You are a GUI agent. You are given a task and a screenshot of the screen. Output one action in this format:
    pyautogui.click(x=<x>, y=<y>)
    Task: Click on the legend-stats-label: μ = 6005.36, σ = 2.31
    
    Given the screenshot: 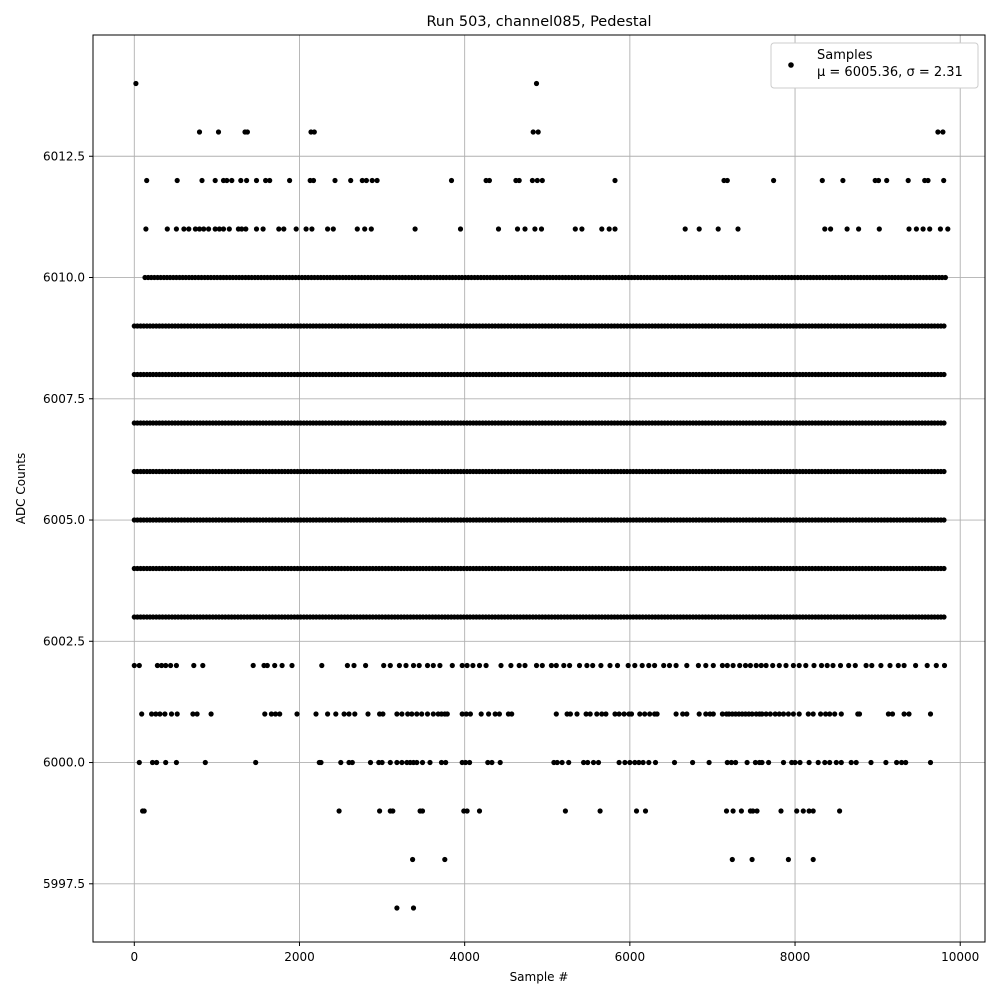 What is the action you would take?
    pyautogui.click(x=890, y=72)
    